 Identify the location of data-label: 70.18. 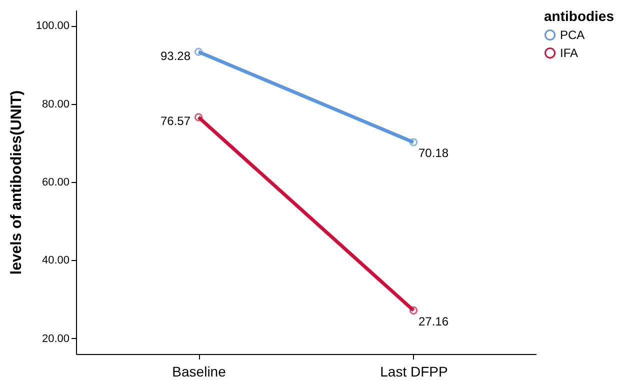
(433, 153).